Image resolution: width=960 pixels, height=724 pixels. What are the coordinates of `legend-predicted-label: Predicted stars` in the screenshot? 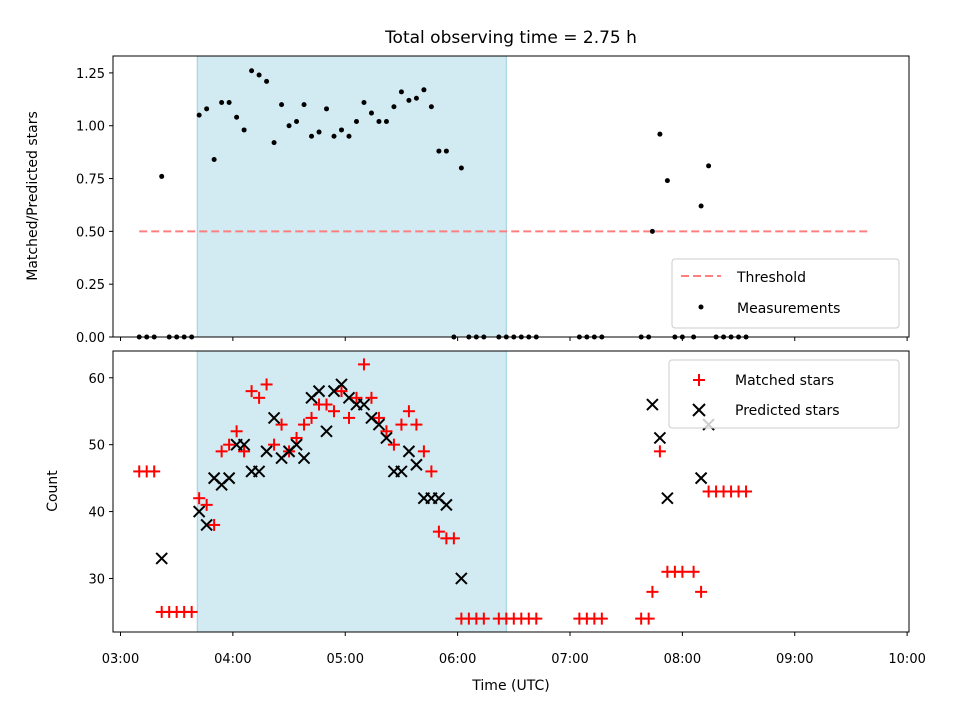 It's located at (787, 411).